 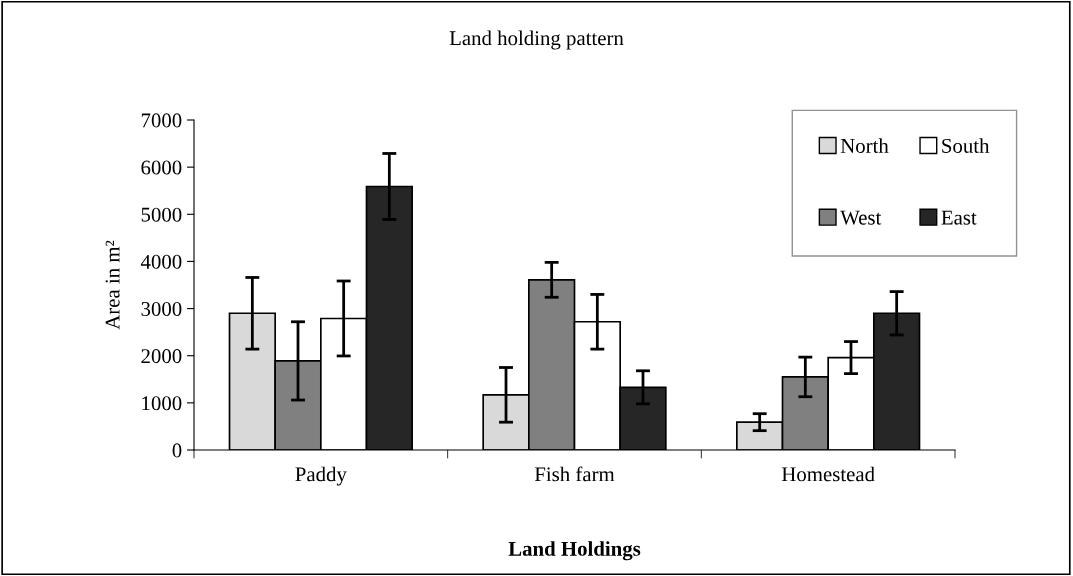 I want to click on y-axis-title: Area in m², so click(x=112, y=285).